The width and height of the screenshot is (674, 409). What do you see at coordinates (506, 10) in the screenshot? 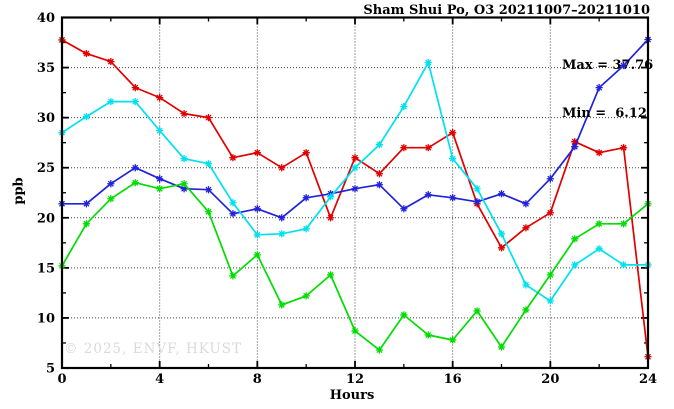
I see `chart-title: Sham Shui Po, O3 20211007–20211010` at bounding box center [506, 10].